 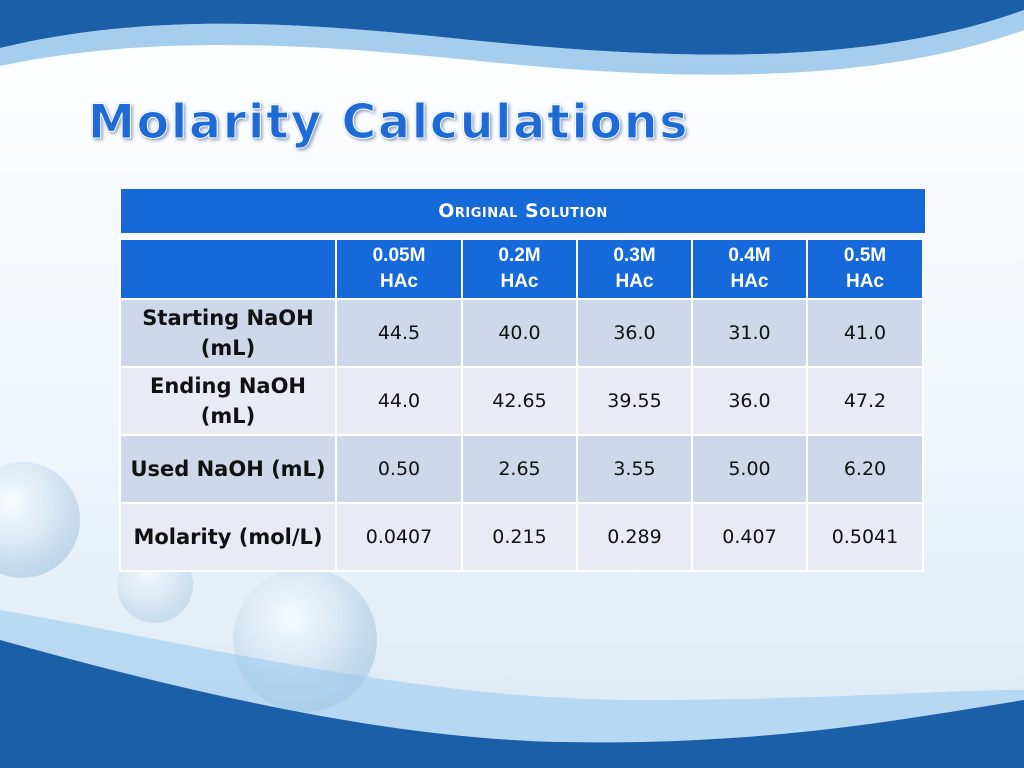 I want to click on top-wave-light, so click(x=512, y=42).